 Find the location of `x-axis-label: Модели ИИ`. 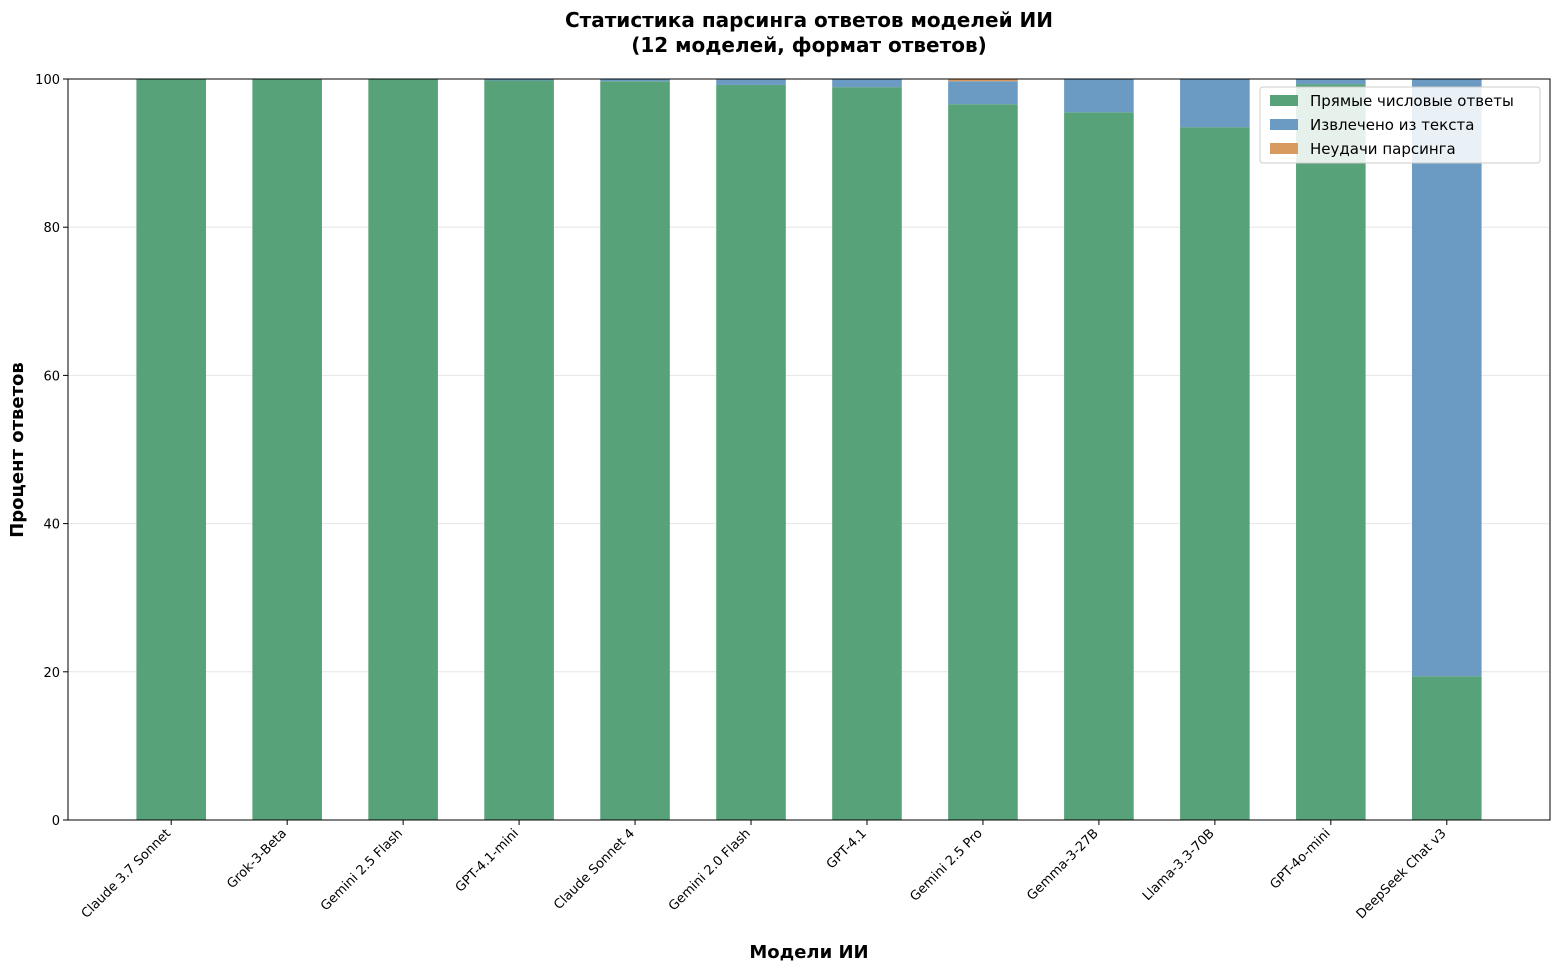

x-axis-label: Модели ИИ is located at coordinates (808, 952).